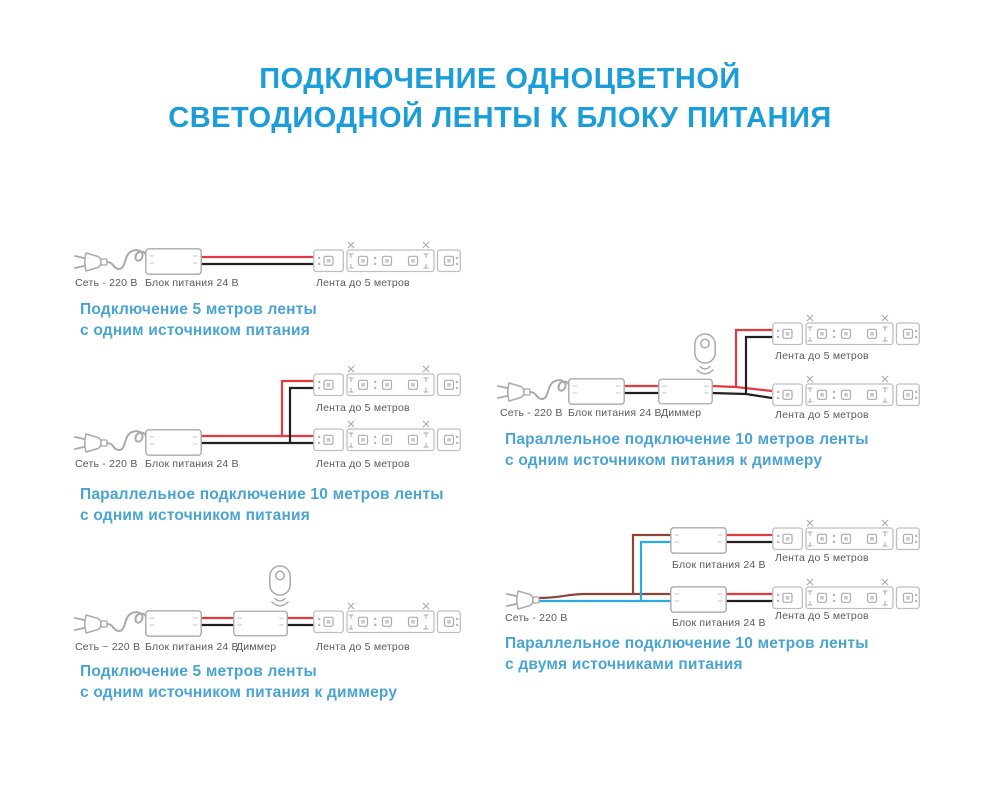 This screenshot has height=800, width=1000. I want to click on wire-brown, so click(605, 566).